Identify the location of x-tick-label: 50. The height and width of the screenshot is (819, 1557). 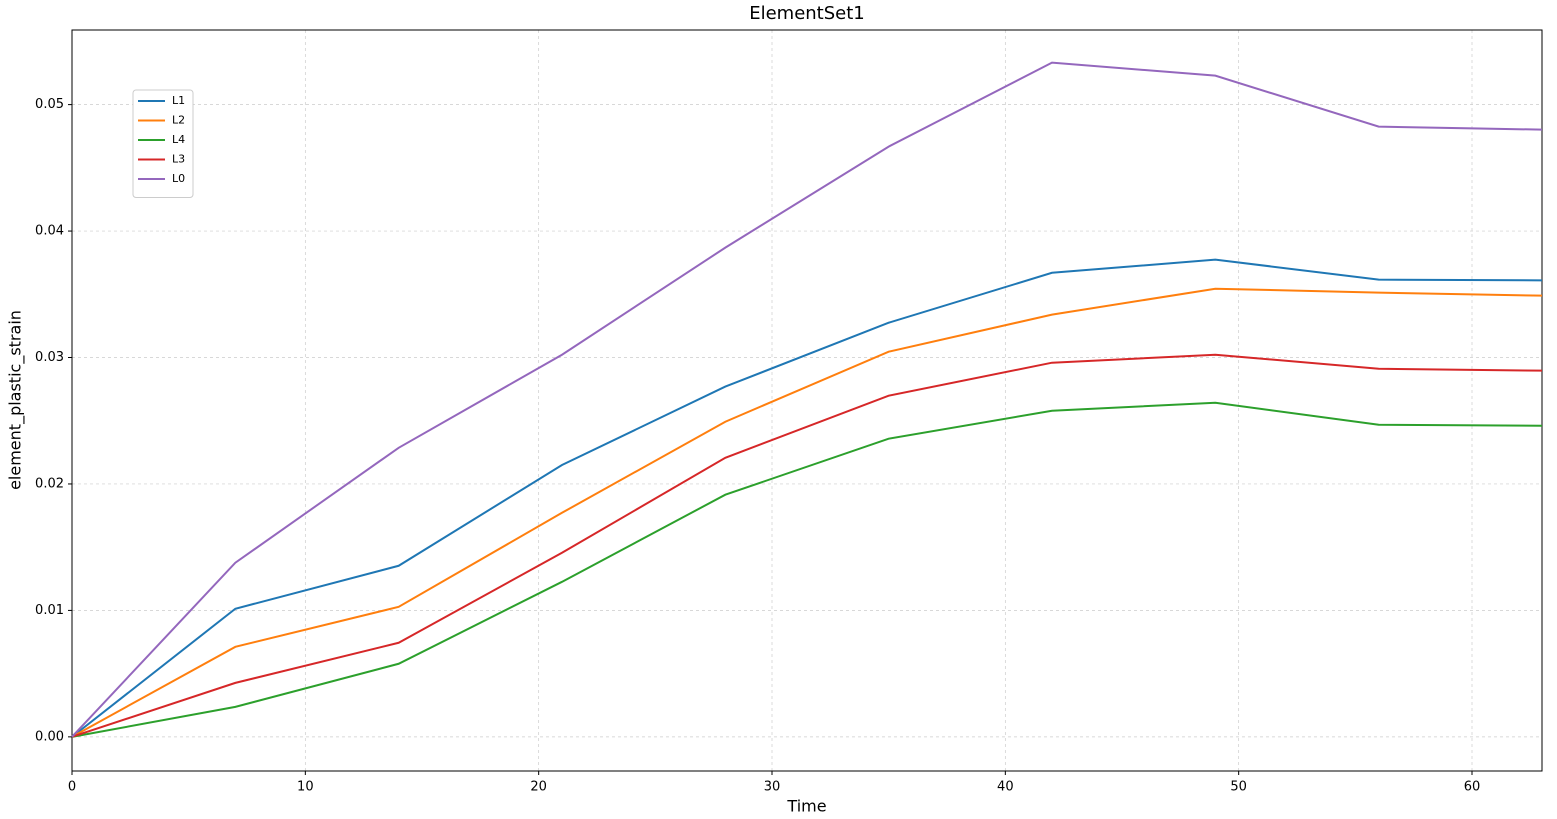
(1238, 787).